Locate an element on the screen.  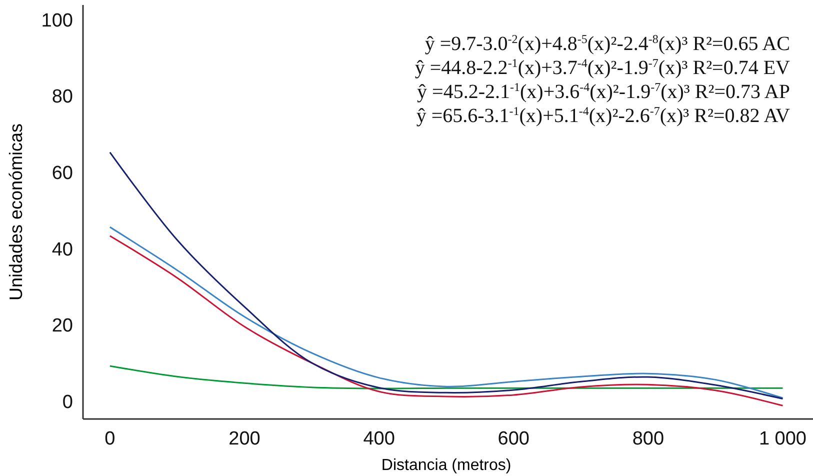
y-tick-label: 60 is located at coordinates (62, 173).